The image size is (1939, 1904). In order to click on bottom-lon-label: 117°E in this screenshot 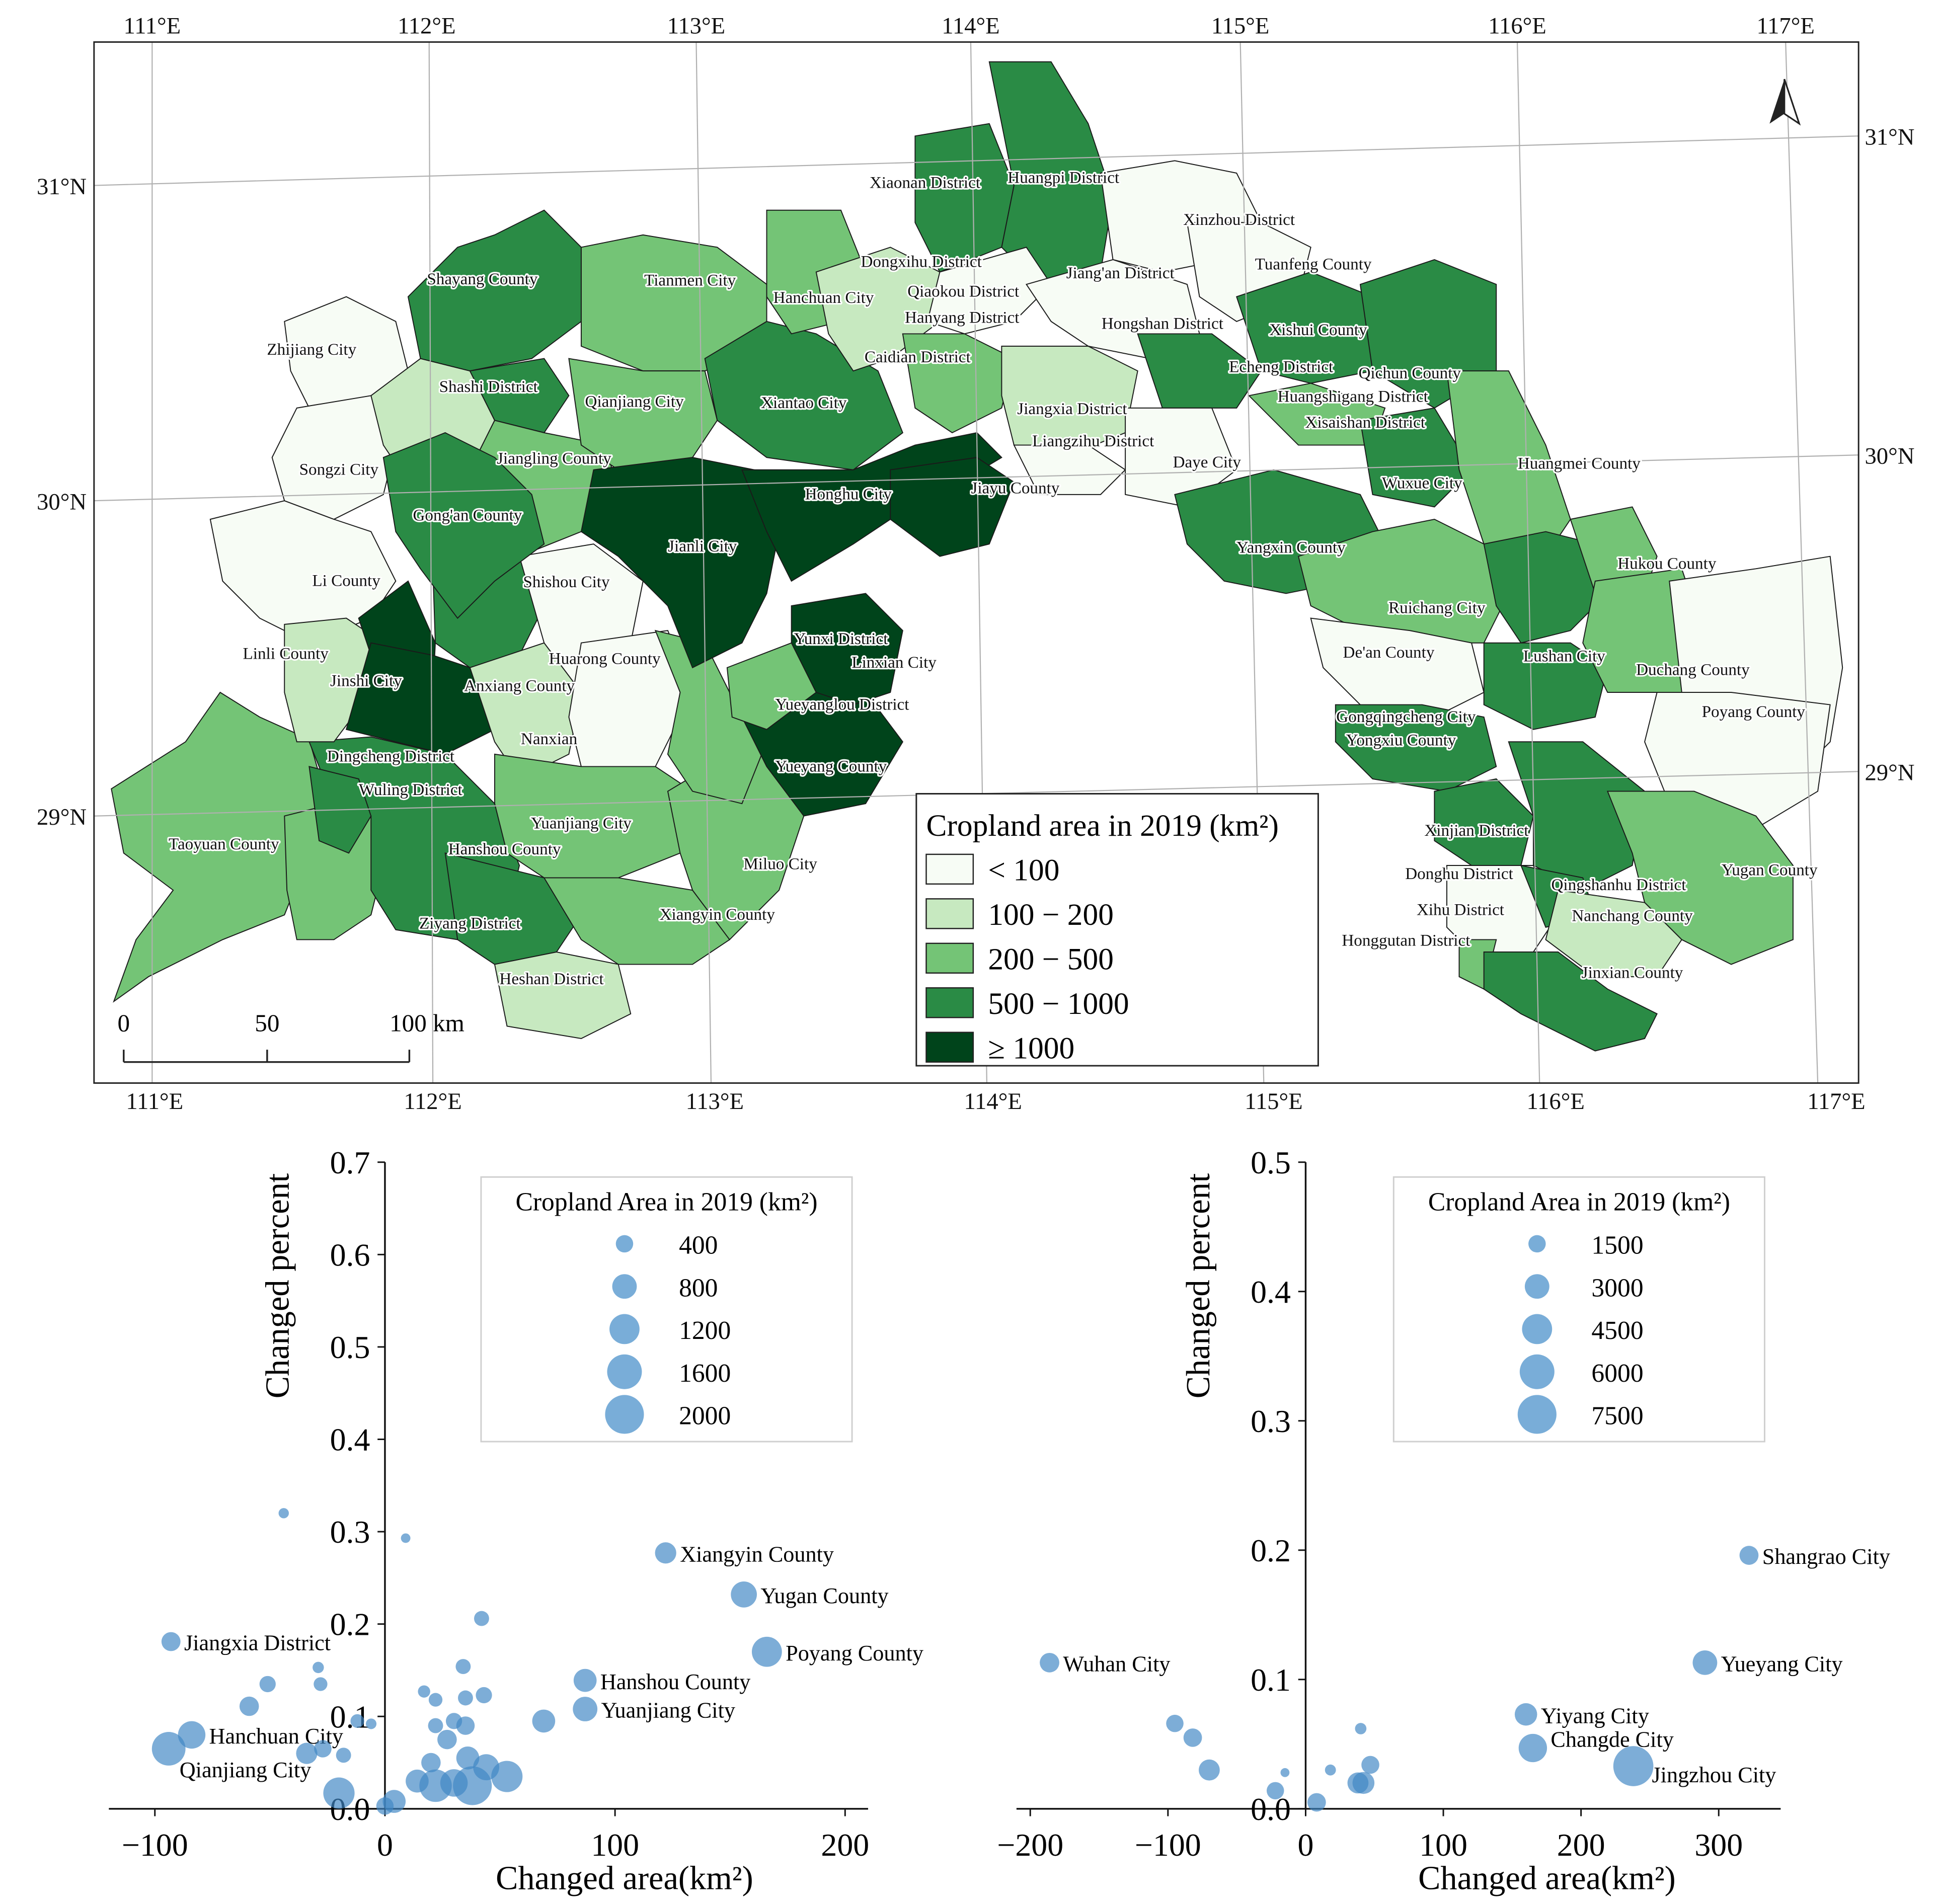, I will do `click(1836, 1101)`.